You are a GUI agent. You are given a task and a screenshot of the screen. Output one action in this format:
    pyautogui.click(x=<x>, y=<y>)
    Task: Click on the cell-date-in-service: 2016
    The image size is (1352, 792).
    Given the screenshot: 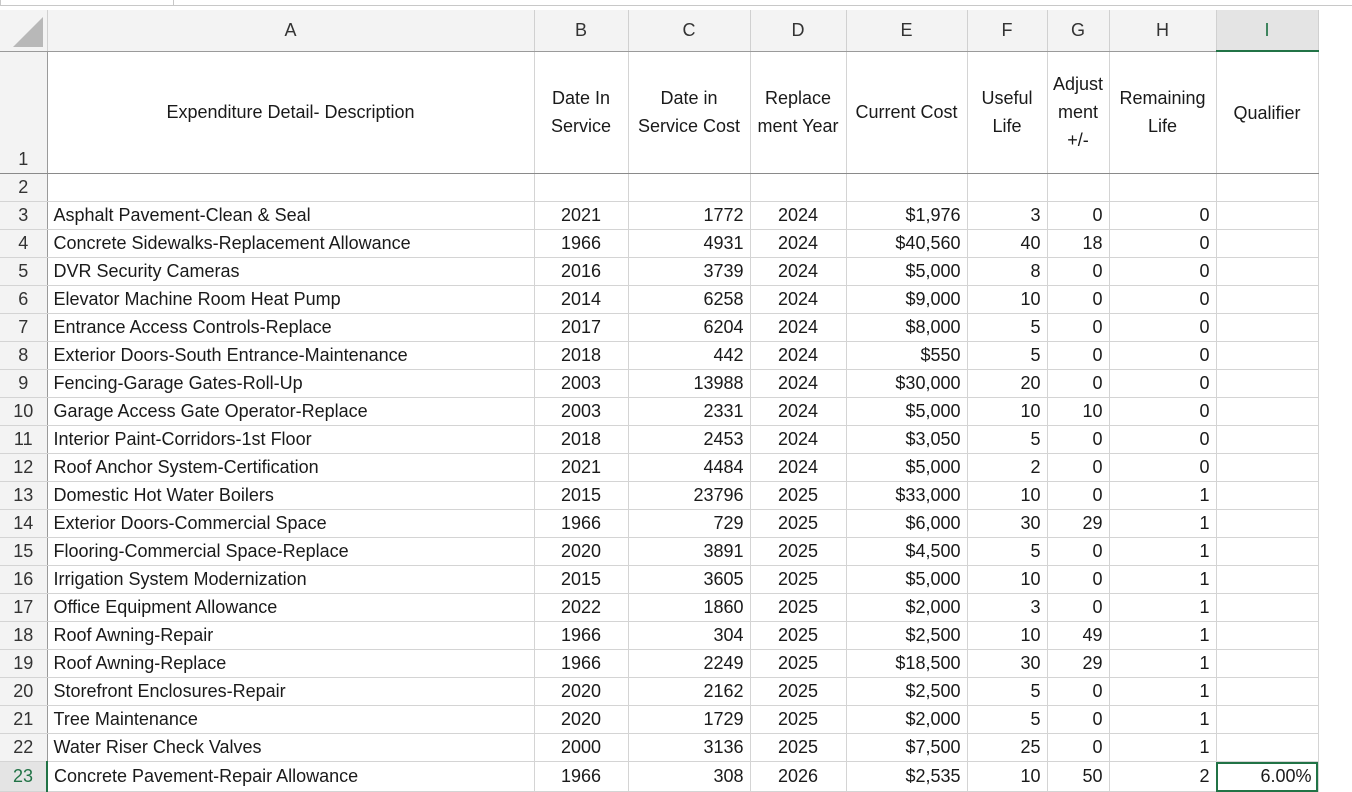 What is the action you would take?
    pyautogui.click(x=581, y=271)
    